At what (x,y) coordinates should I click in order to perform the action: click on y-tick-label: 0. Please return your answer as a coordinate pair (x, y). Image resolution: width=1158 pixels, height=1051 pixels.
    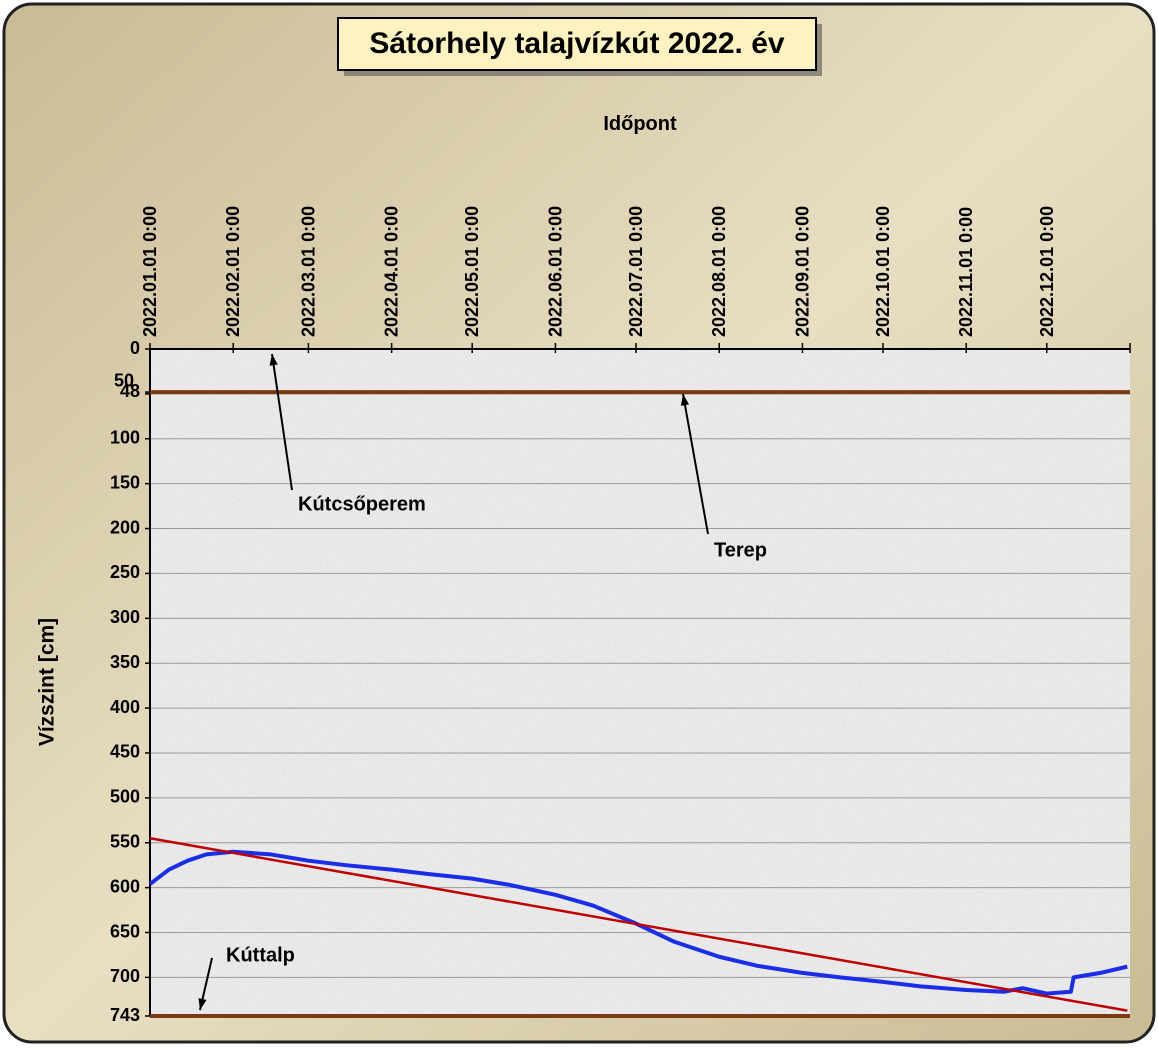
    Looking at the image, I should click on (135, 348).